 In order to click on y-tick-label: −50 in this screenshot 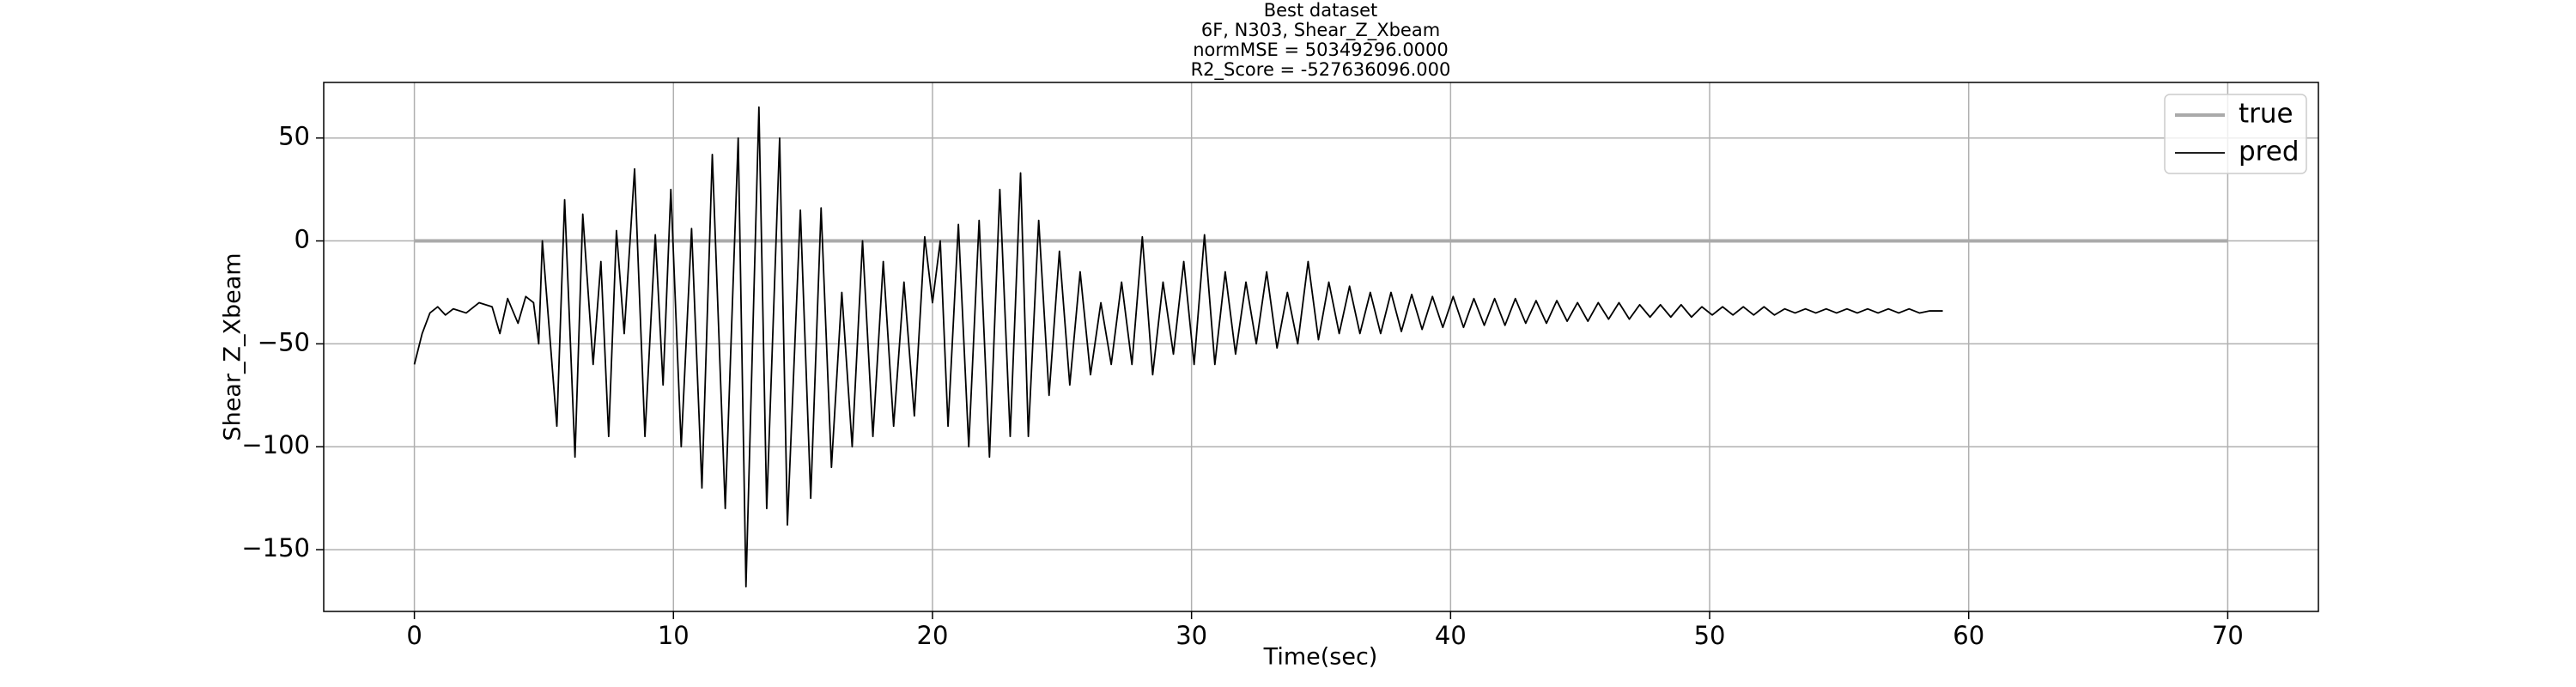, I will do `click(284, 341)`.